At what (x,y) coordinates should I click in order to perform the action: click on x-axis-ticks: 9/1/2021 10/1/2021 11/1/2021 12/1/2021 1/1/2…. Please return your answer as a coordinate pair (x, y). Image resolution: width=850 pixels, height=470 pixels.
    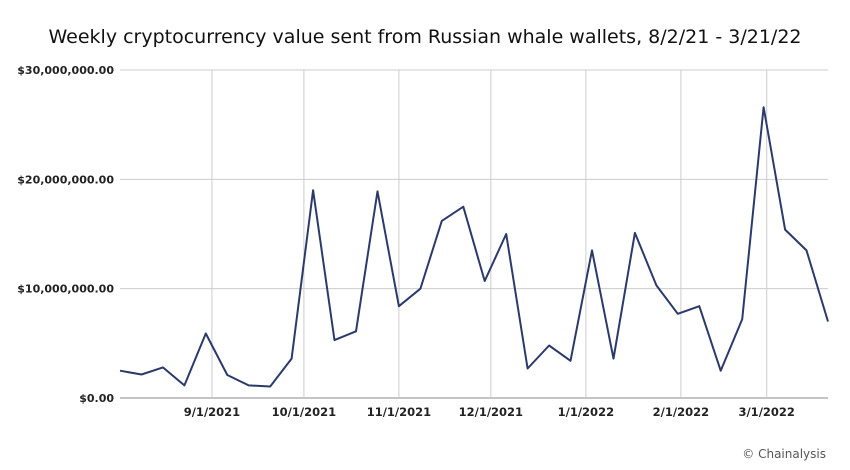
    Looking at the image, I should click on (489, 412).